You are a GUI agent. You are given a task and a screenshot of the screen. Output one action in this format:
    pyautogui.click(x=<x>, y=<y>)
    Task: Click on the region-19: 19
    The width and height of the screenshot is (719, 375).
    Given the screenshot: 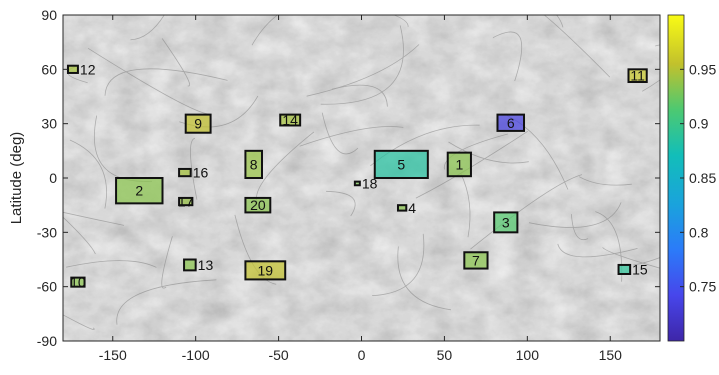 What is the action you would take?
    pyautogui.click(x=265, y=270)
    